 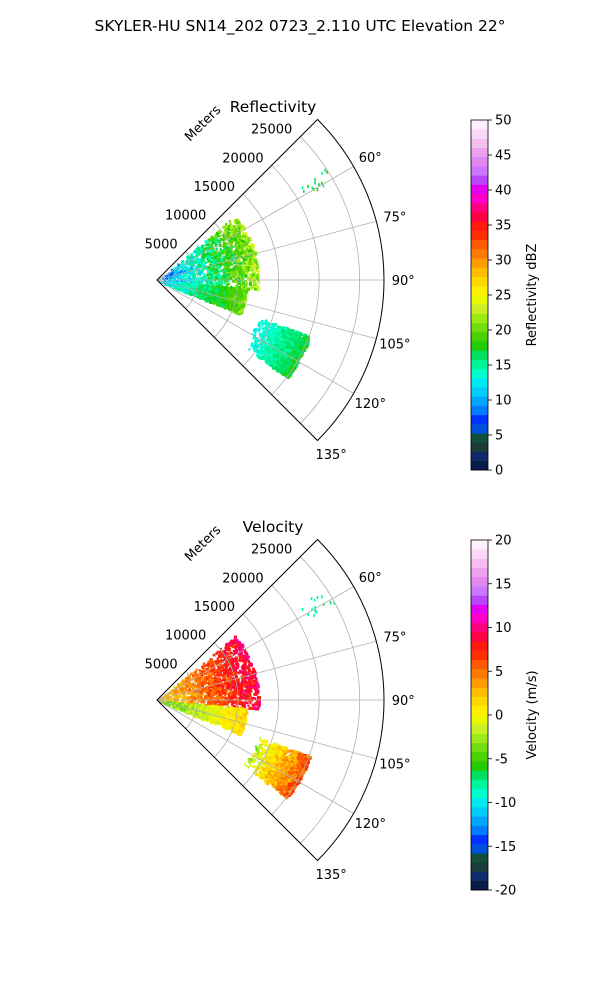 What do you see at coordinates (247, 697) in the screenshot?
I see `radar-echoes` at bounding box center [247, 697].